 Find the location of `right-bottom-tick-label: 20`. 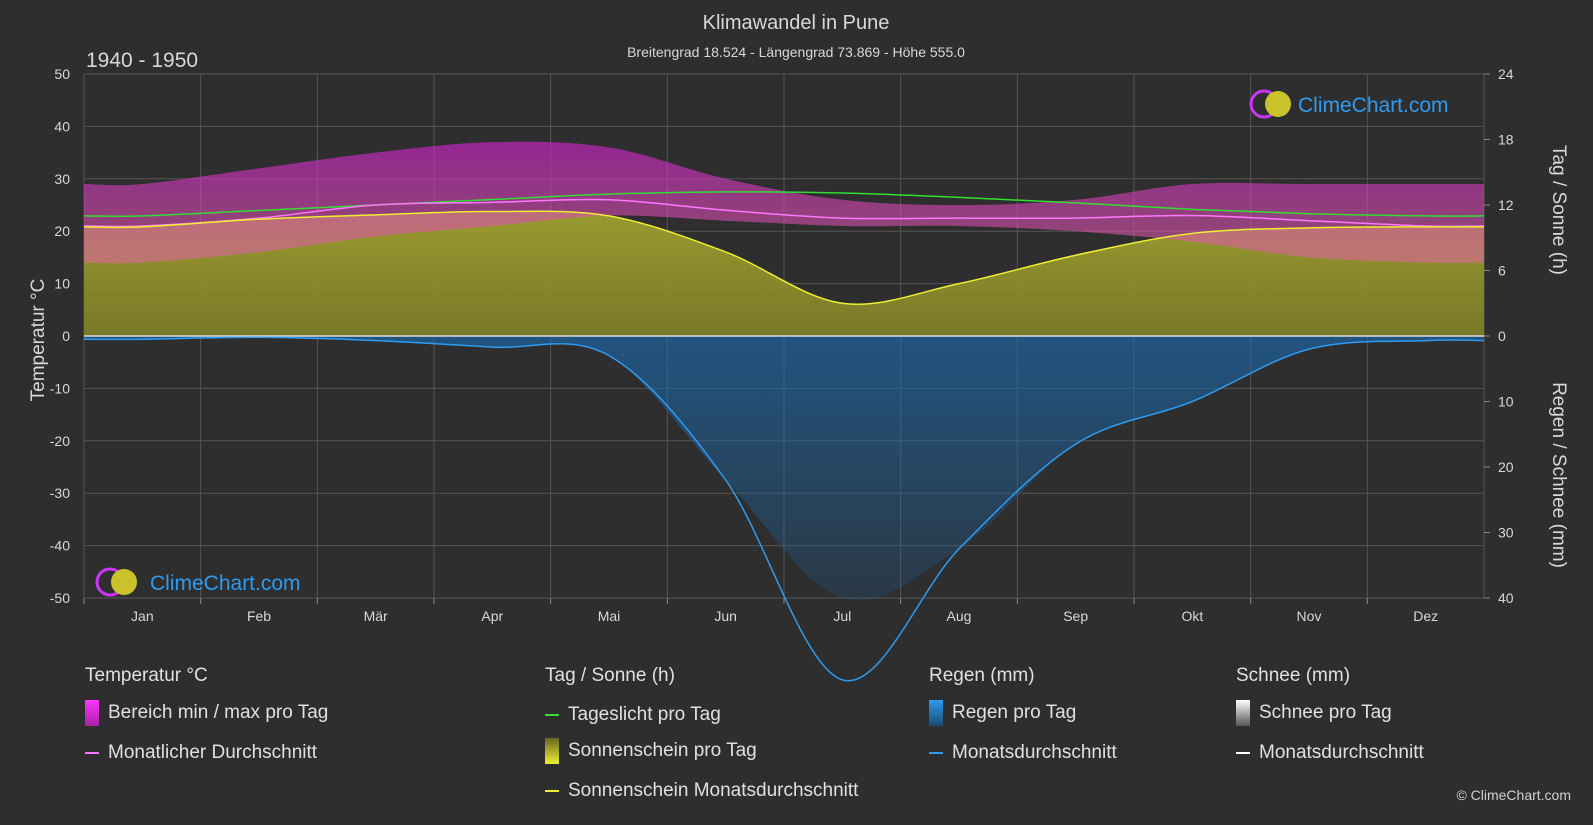

right-bottom-tick-label: 20 is located at coordinates (1506, 467).